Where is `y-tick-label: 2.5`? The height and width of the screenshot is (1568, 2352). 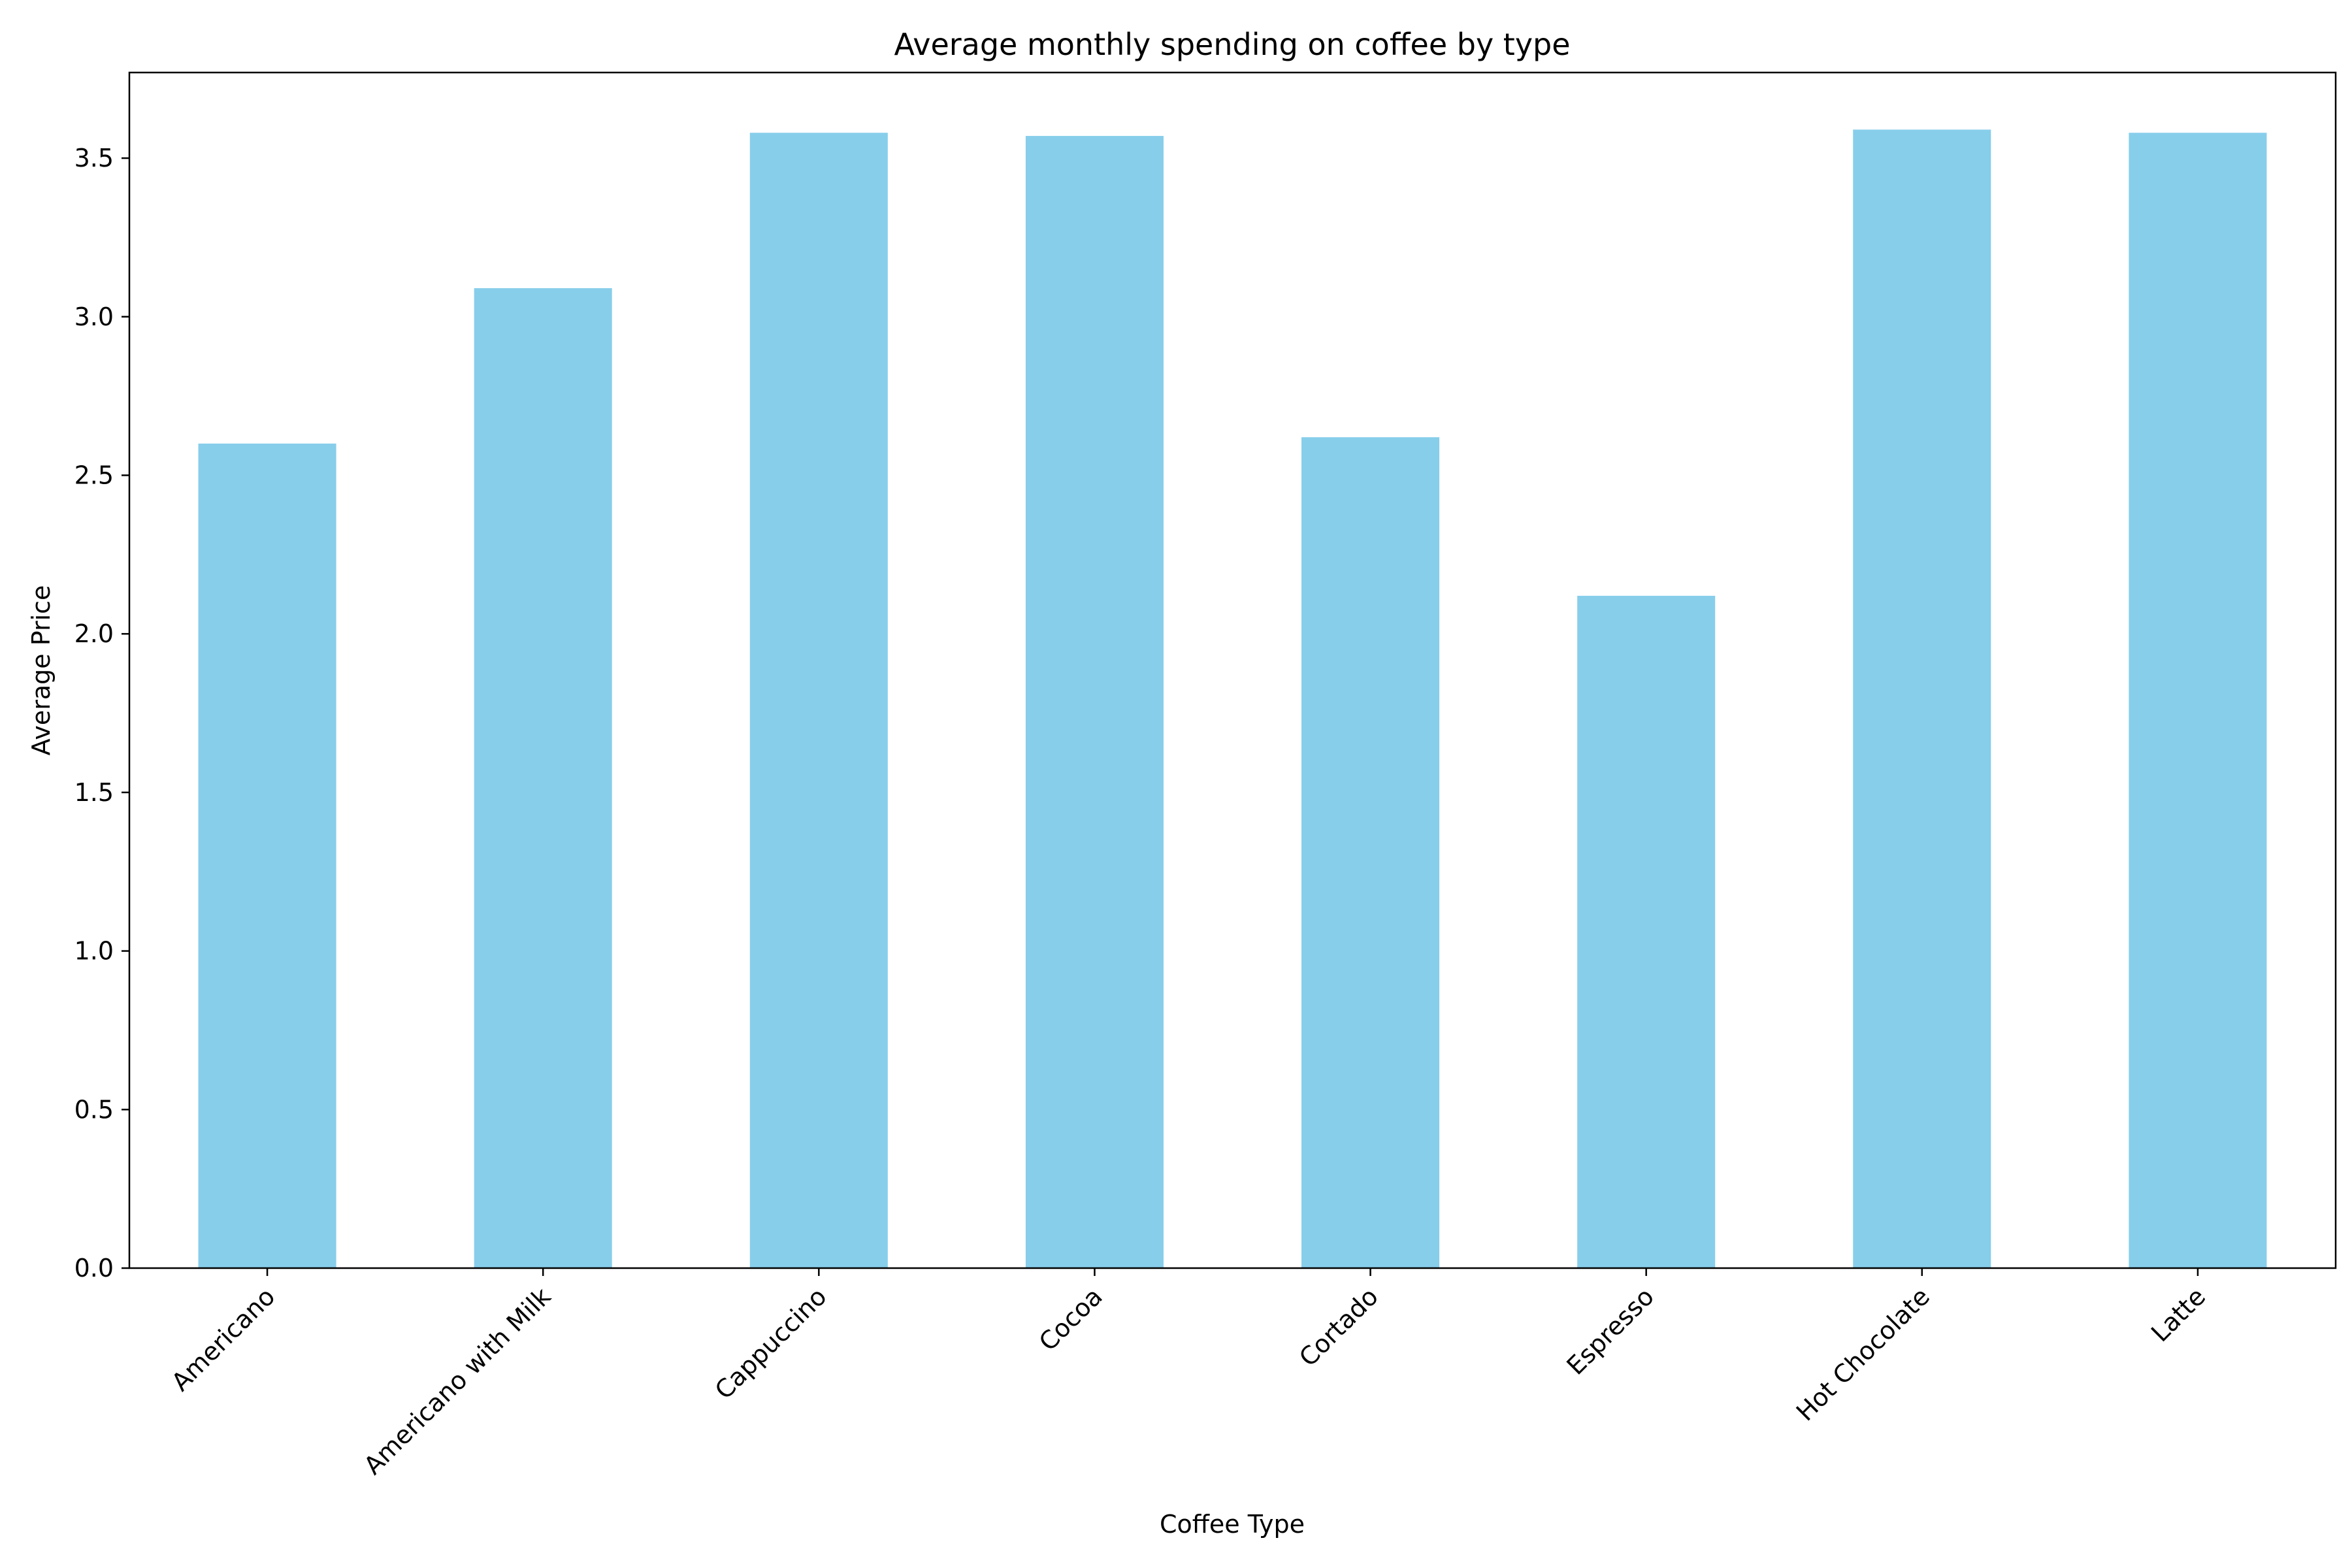
y-tick-label: 2.5 is located at coordinates (94, 475).